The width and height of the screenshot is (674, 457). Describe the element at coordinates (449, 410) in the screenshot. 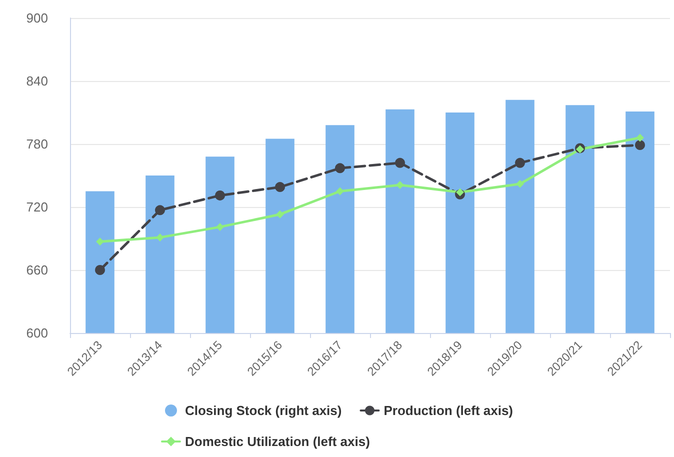

I see `legend-label: Production (left axis)` at that location.